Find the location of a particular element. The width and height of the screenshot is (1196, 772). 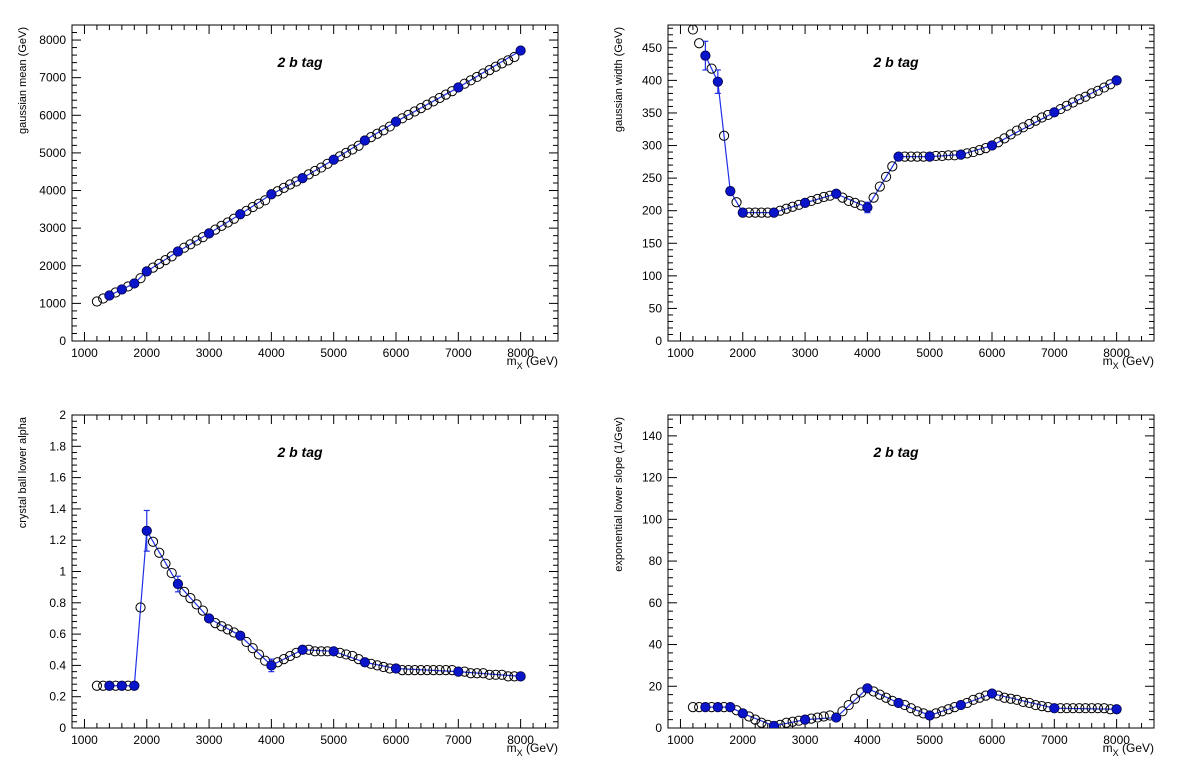

y-tick-label: 80 is located at coordinates (656, 561).